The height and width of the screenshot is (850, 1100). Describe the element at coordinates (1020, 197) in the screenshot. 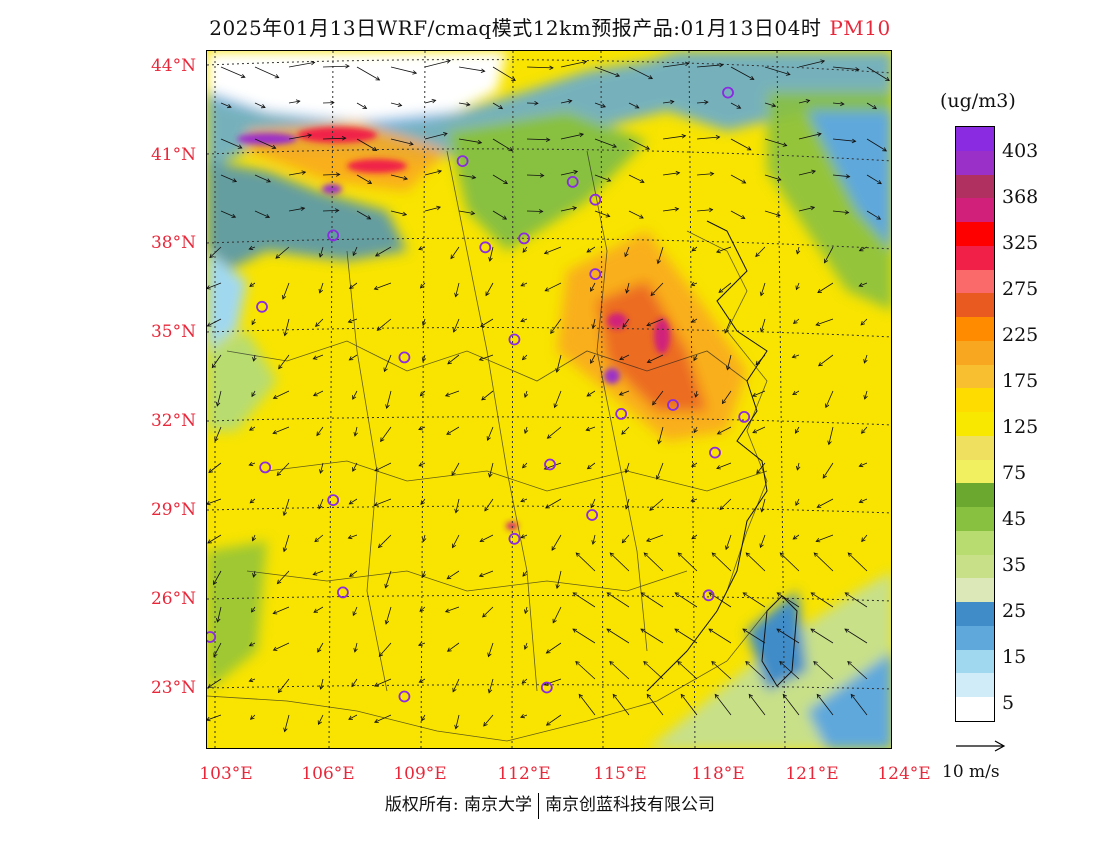

I see `legend-label: 368` at that location.